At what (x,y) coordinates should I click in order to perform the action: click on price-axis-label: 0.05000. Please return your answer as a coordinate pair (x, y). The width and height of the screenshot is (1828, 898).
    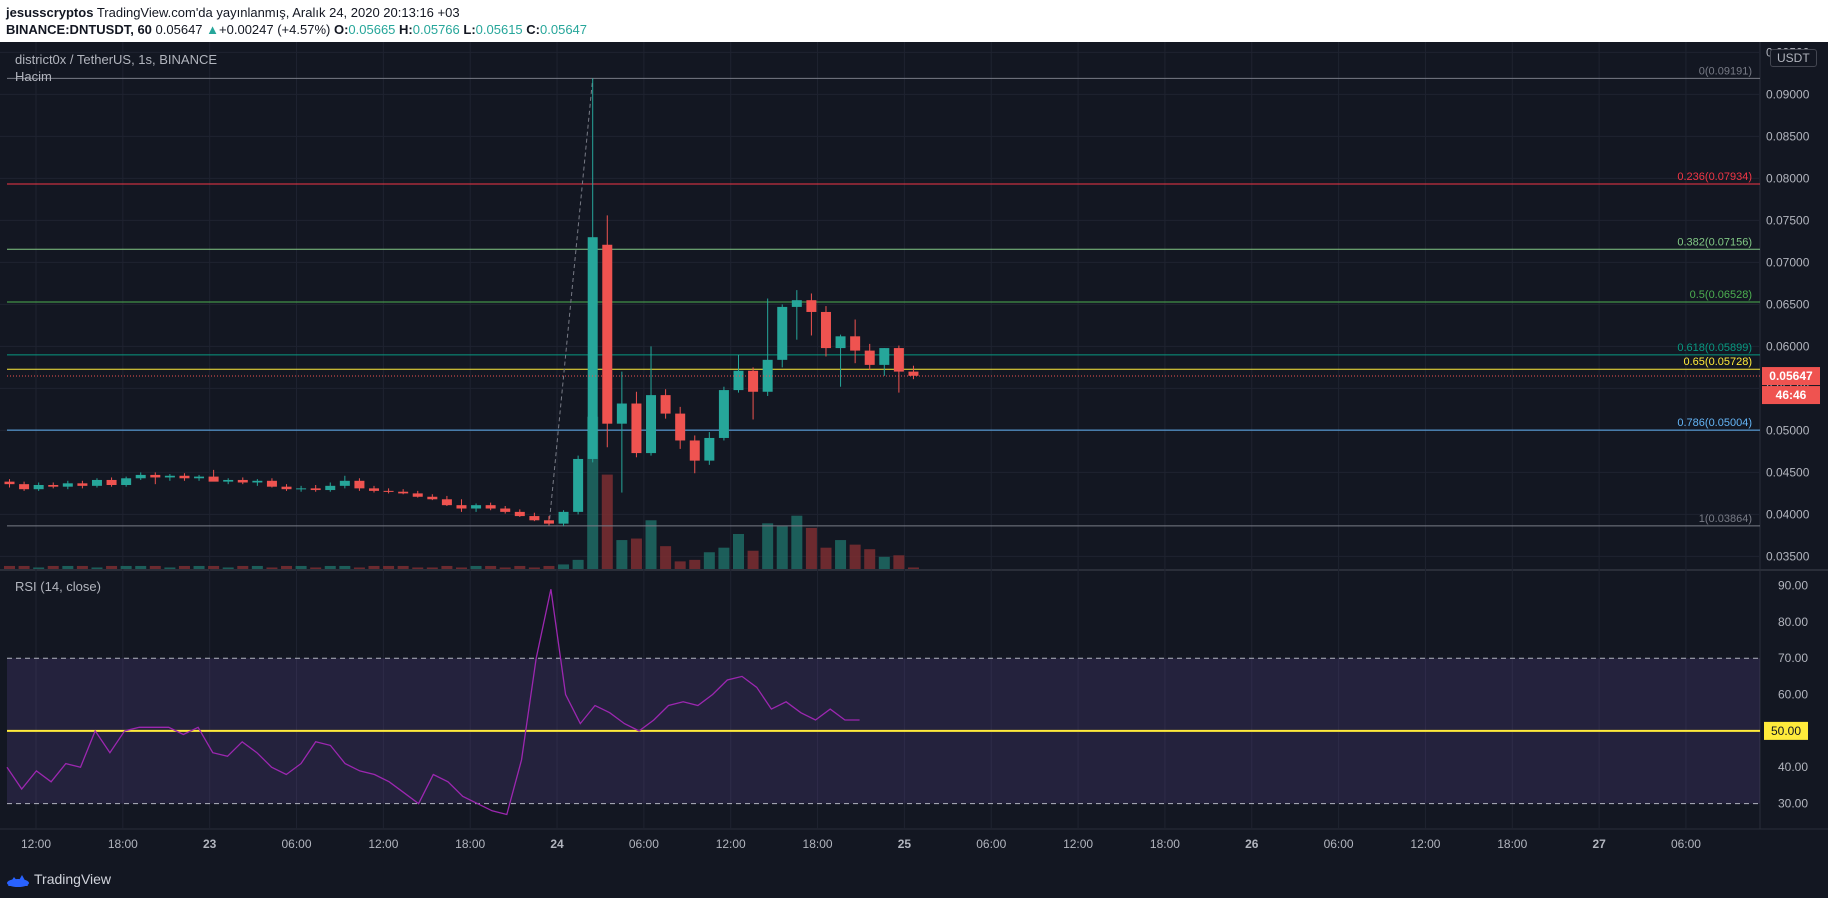
    Looking at the image, I should click on (1788, 430).